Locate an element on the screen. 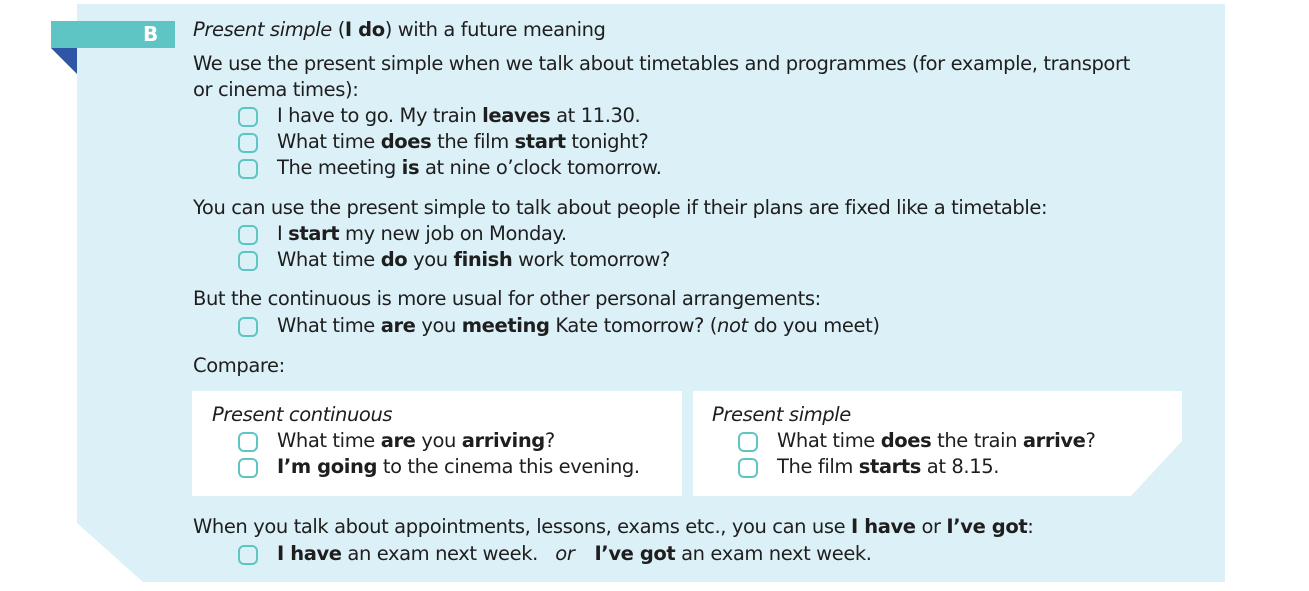 This screenshot has height=591, width=1309. compare-left-row-2: I’m going to the cinema this evening. is located at coordinates (458, 467).